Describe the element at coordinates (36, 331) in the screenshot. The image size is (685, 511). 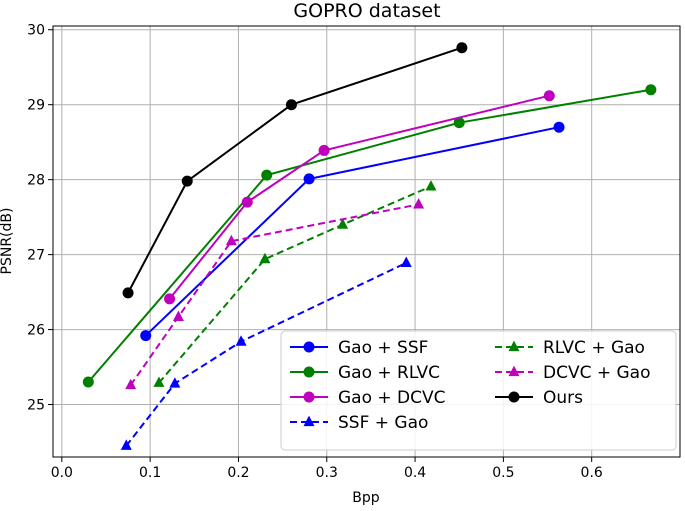
I see `y-tick-label: 26` at that location.